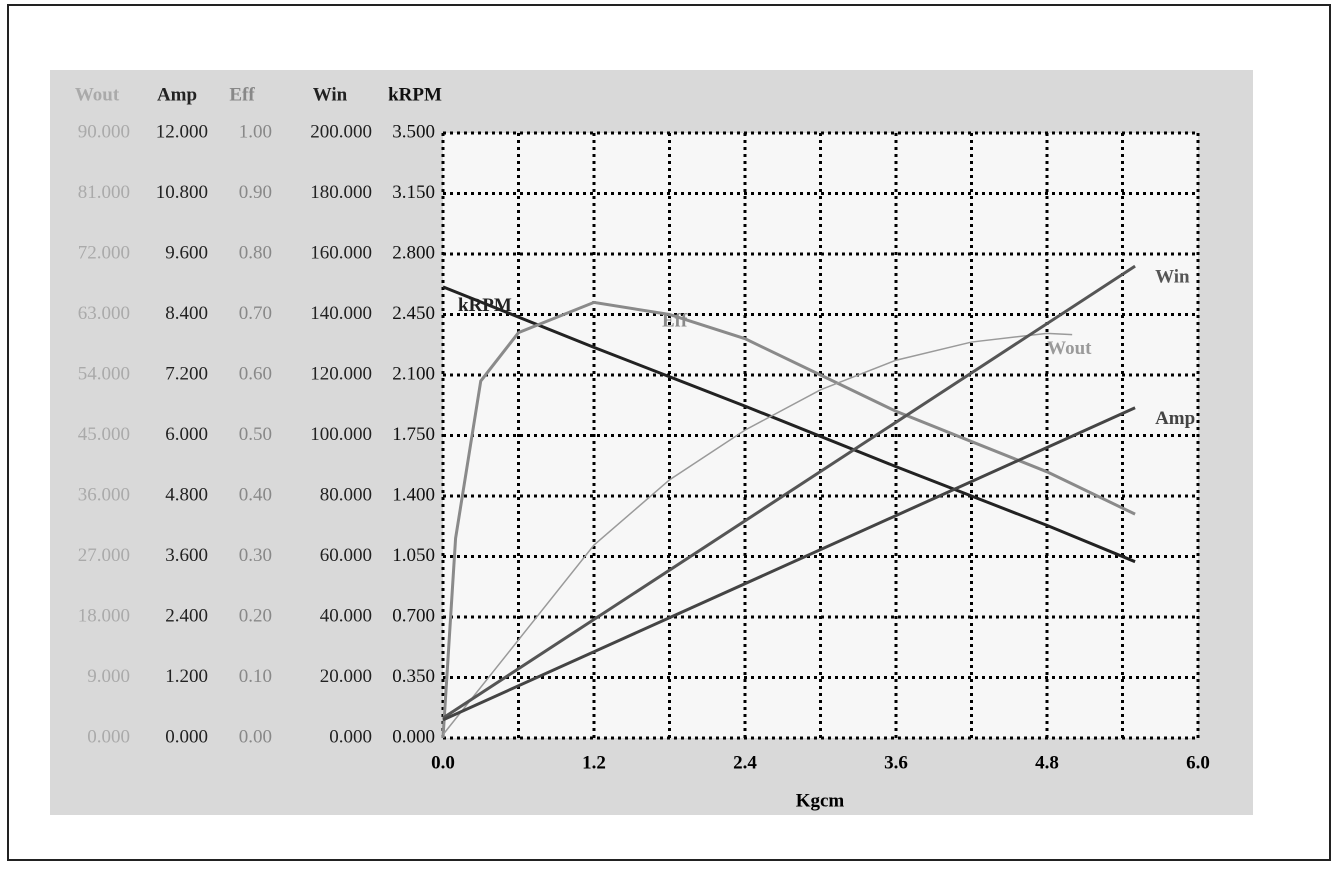  Describe the element at coordinates (341, 434) in the screenshot. I see `y-tick-label: 100.000` at that location.